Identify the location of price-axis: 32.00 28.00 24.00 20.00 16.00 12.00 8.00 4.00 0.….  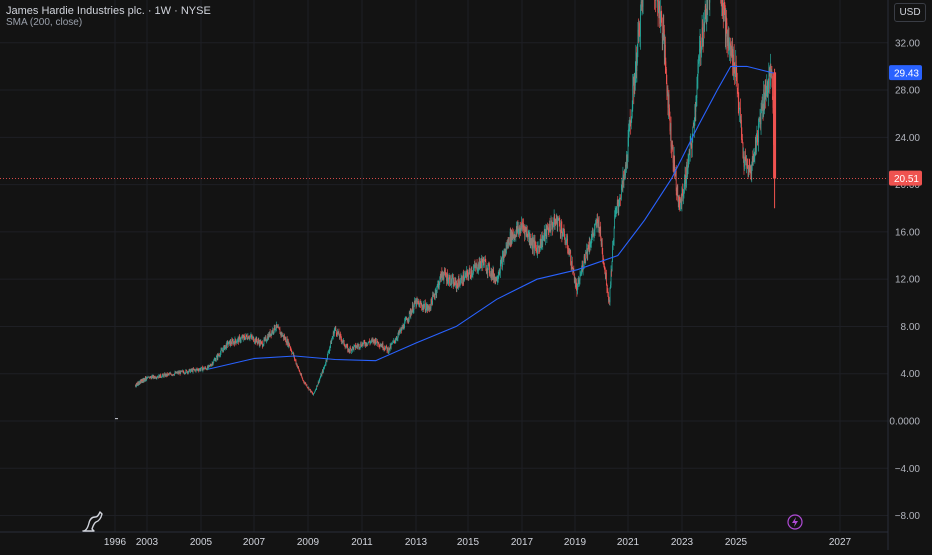
(903, 275).